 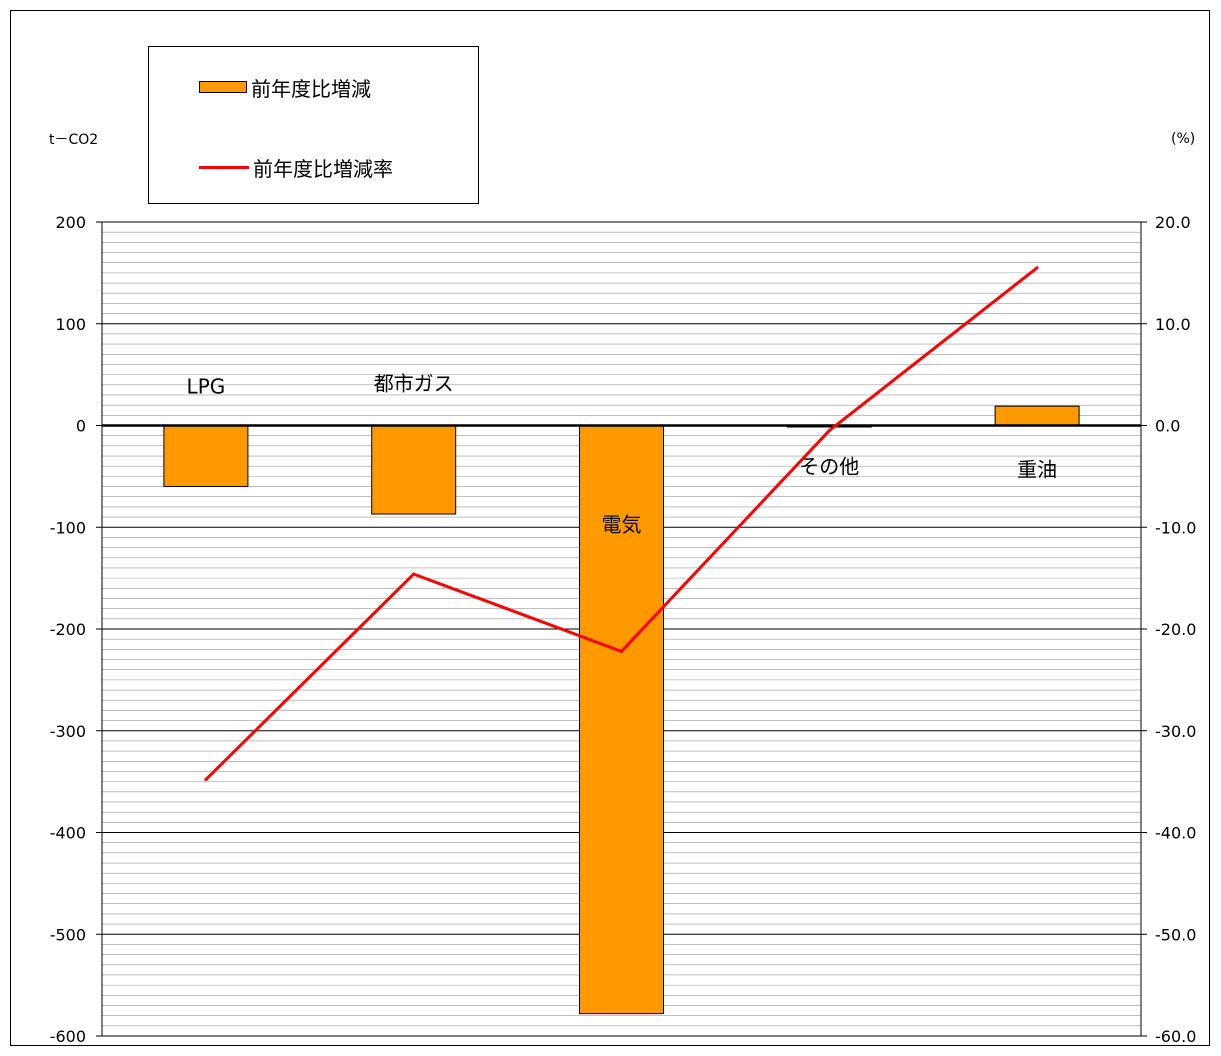 I want to click on left-axis-tick-label: 200, so click(x=70, y=222).